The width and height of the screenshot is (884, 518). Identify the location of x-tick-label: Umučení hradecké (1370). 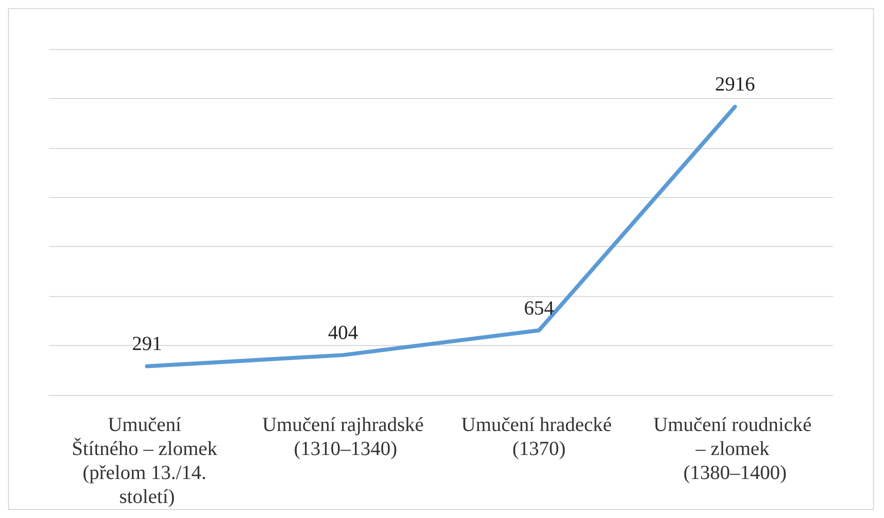
(539, 437).